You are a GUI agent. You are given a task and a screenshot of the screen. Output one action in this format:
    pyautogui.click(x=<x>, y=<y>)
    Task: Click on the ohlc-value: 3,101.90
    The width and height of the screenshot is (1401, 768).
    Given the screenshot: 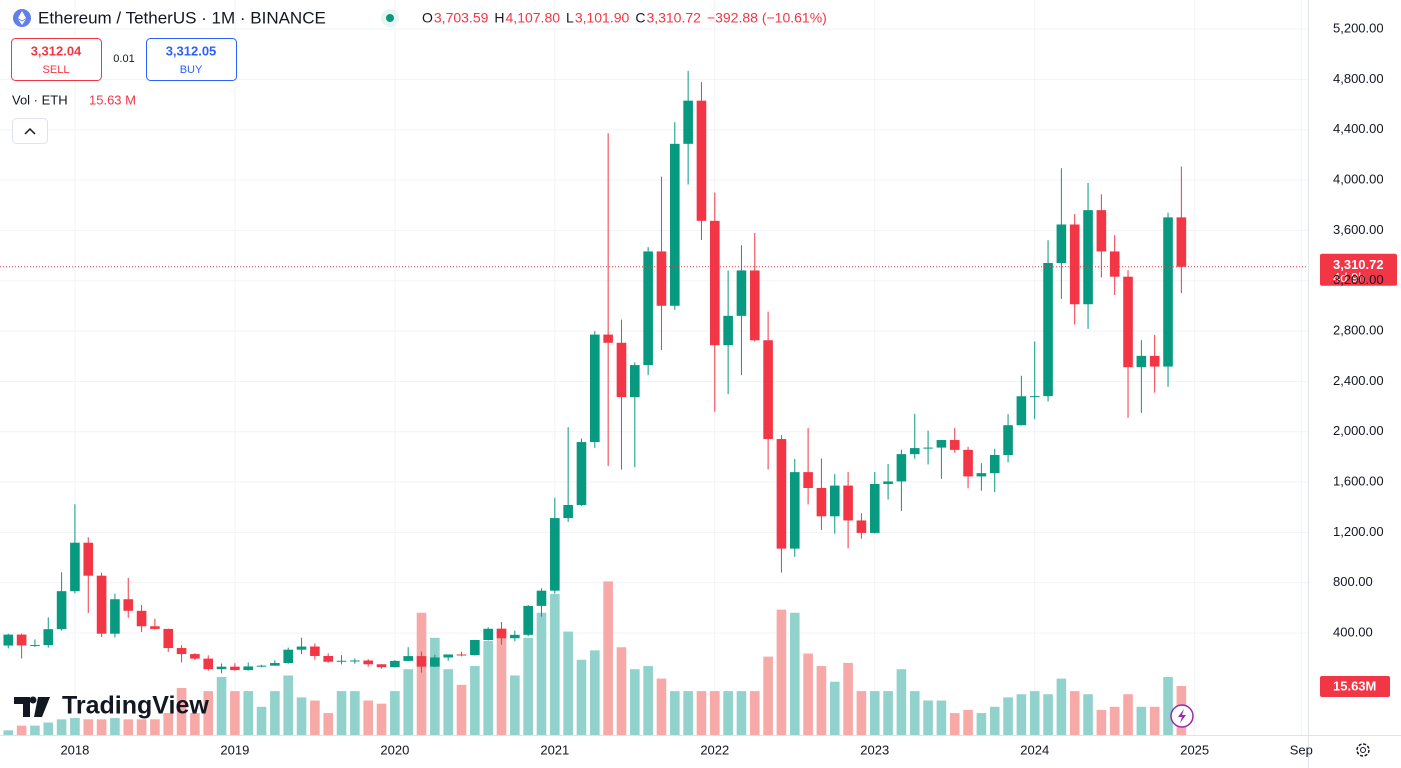 What is the action you would take?
    pyautogui.click(x=602, y=18)
    